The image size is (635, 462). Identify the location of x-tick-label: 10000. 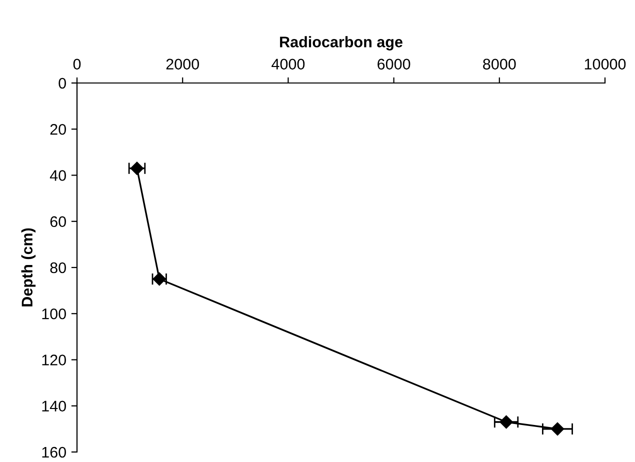
(605, 64).